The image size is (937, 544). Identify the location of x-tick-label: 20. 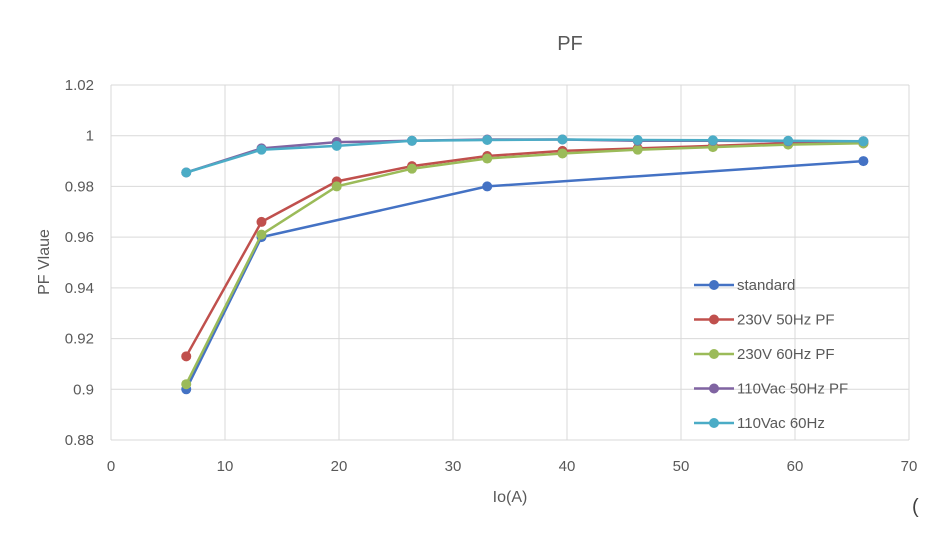
(339, 466).